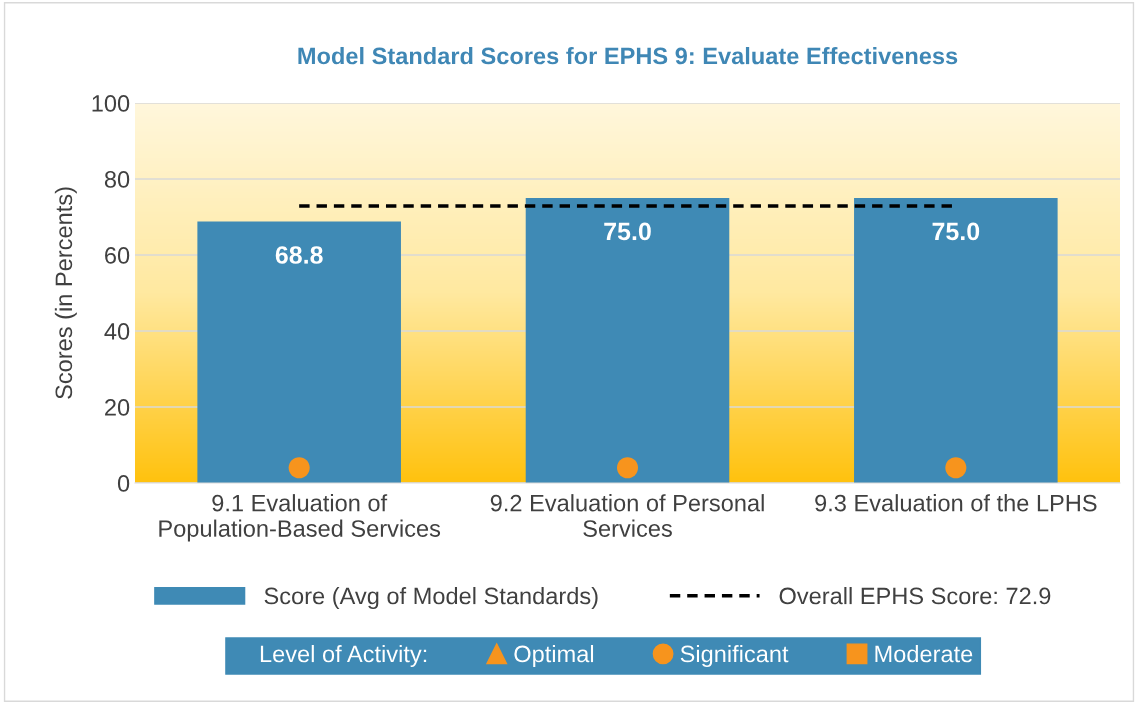  I want to click on x-tick-label: 9.1 Evaluation of Population-Based Services, so click(300, 518).